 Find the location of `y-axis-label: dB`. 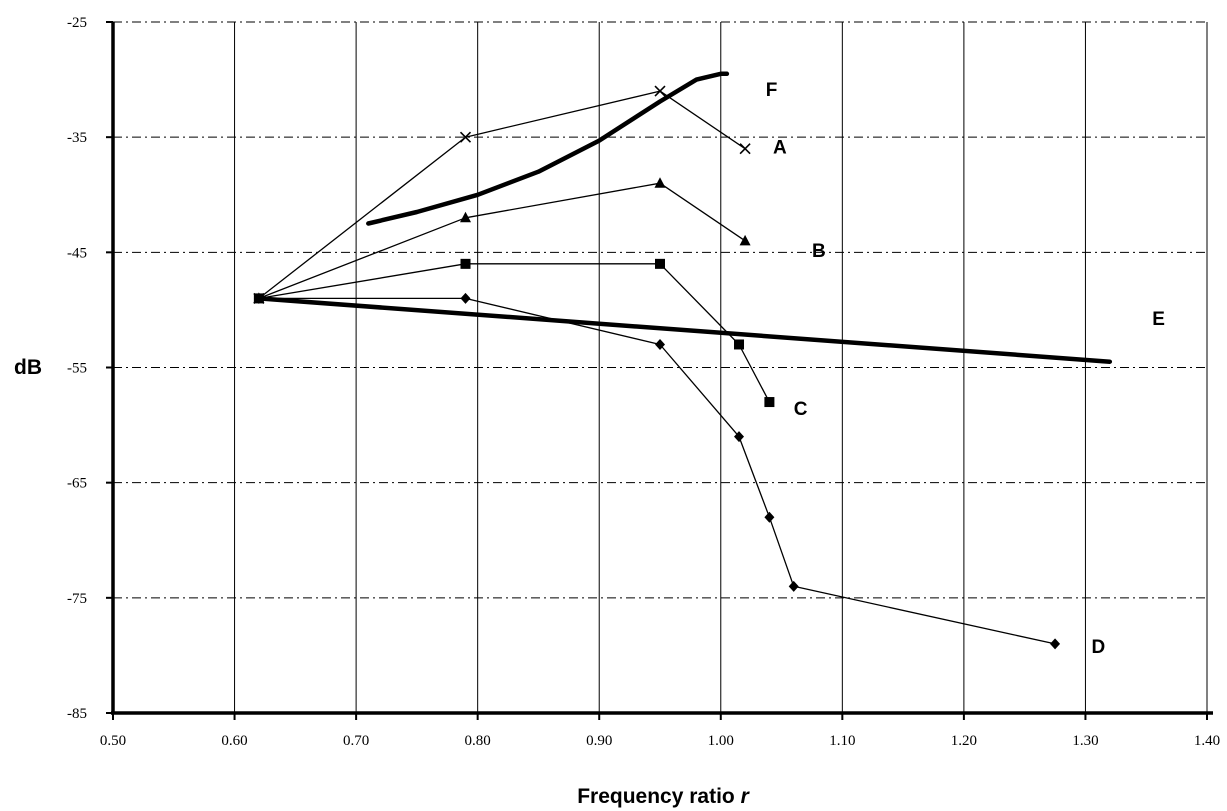

y-axis-label: dB is located at coordinates (28, 367).